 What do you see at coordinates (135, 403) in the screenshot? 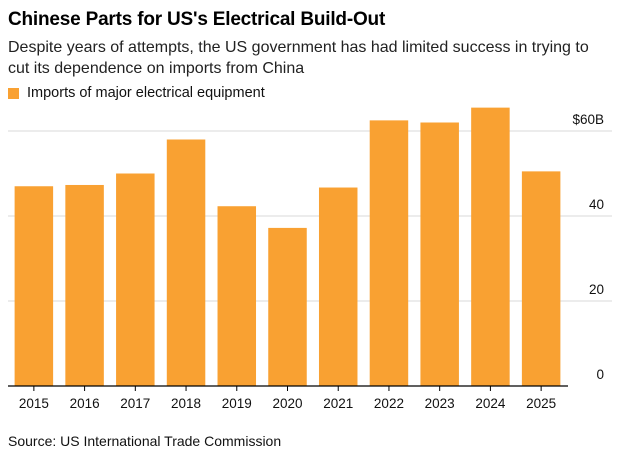
I see `x-tick-label: 2017` at bounding box center [135, 403].